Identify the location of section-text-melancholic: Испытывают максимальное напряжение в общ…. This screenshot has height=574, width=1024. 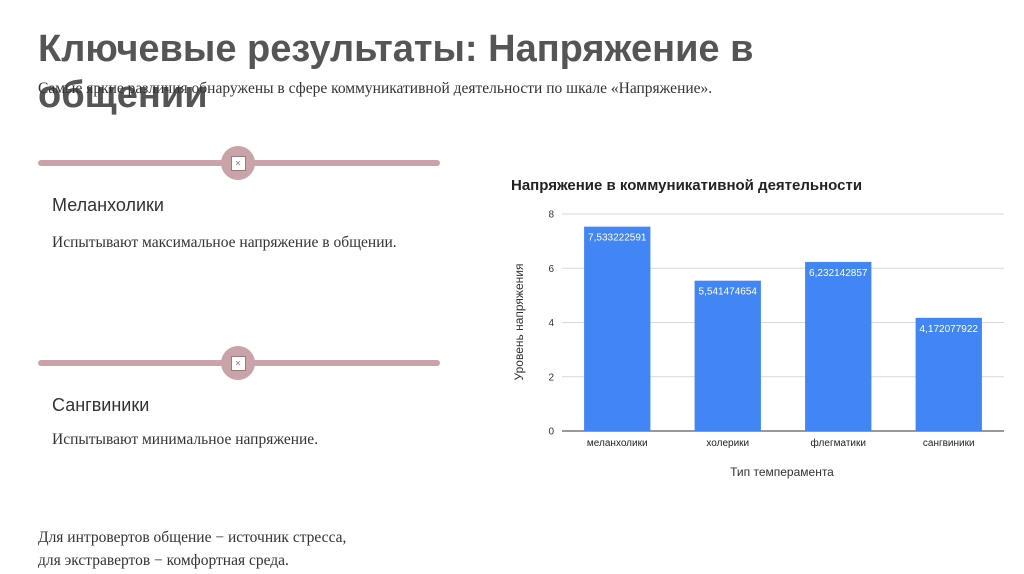
(224, 242).